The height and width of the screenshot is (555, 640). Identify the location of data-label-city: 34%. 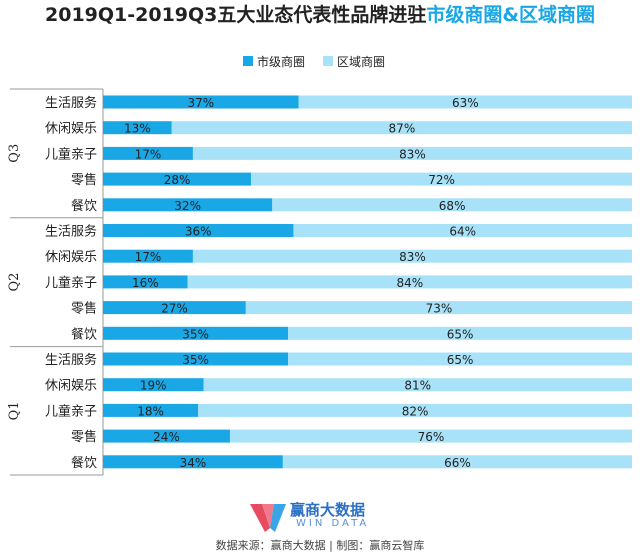
(193, 463).